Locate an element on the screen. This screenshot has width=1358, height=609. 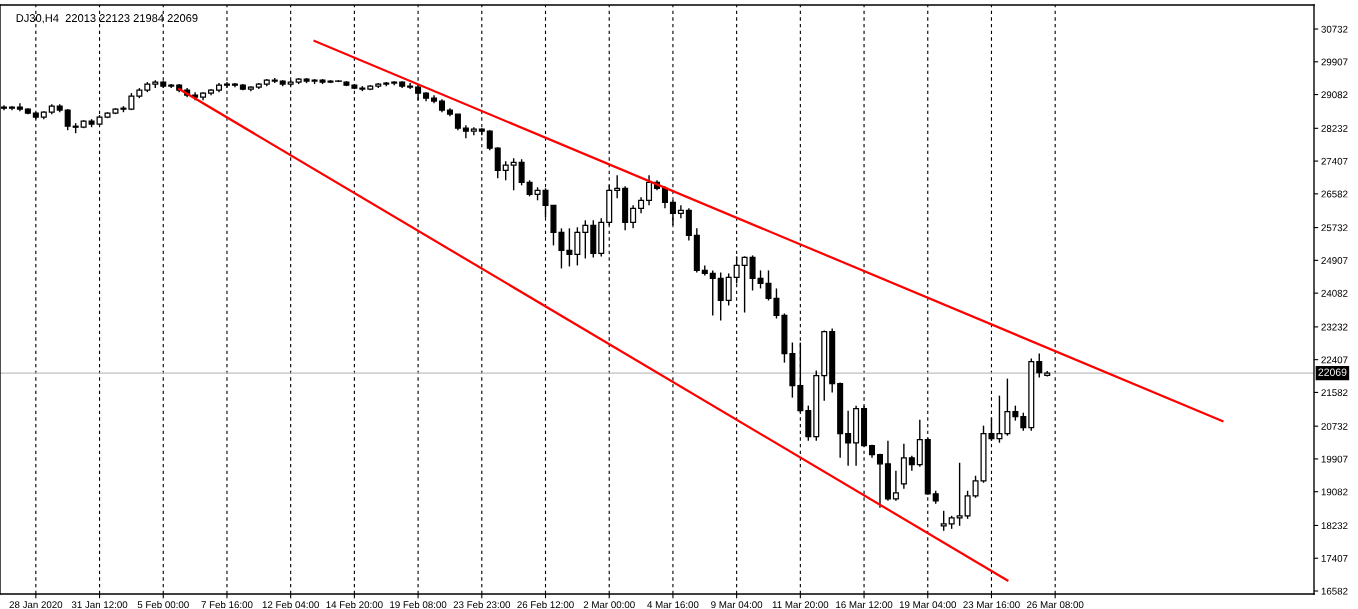
x-tick-label: 28 Jan 2020 is located at coordinates (36, 605).